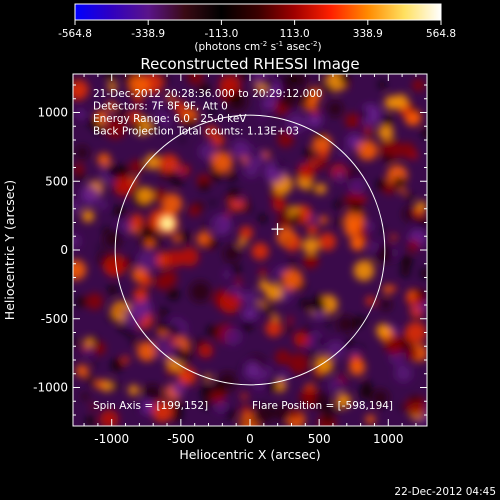 Image resolution: width=500 pixels, height=500 pixels. Describe the element at coordinates (388, 439) in the screenshot. I see `x-tick-label: 1000` at that location.